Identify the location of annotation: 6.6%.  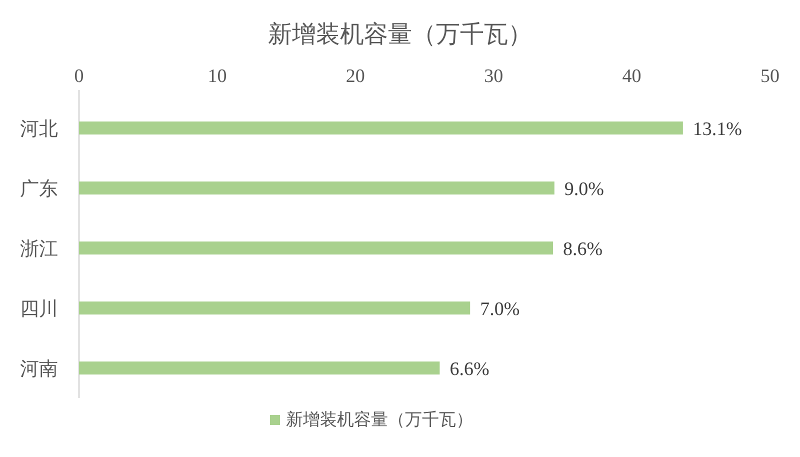
(470, 369).